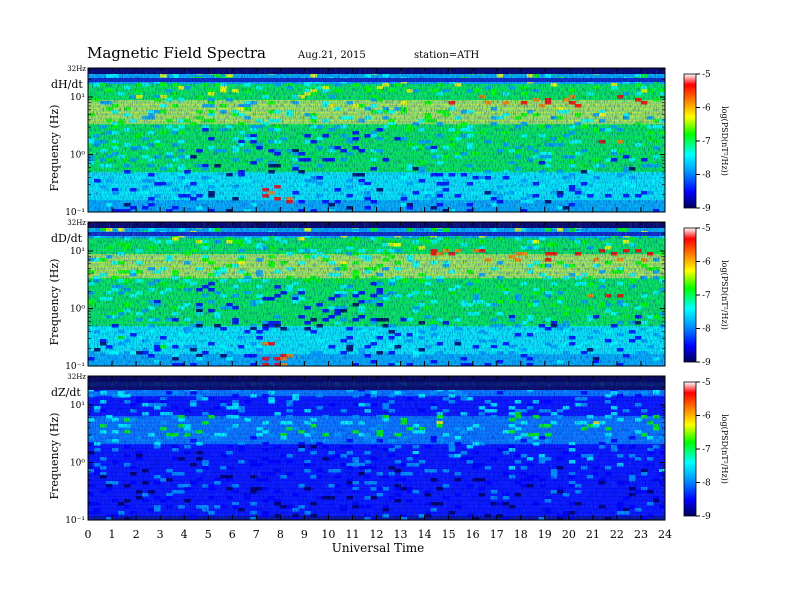  Describe the element at coordinates (328, 534) in the screenshot. I see `x-tick-label: 10` at that location.